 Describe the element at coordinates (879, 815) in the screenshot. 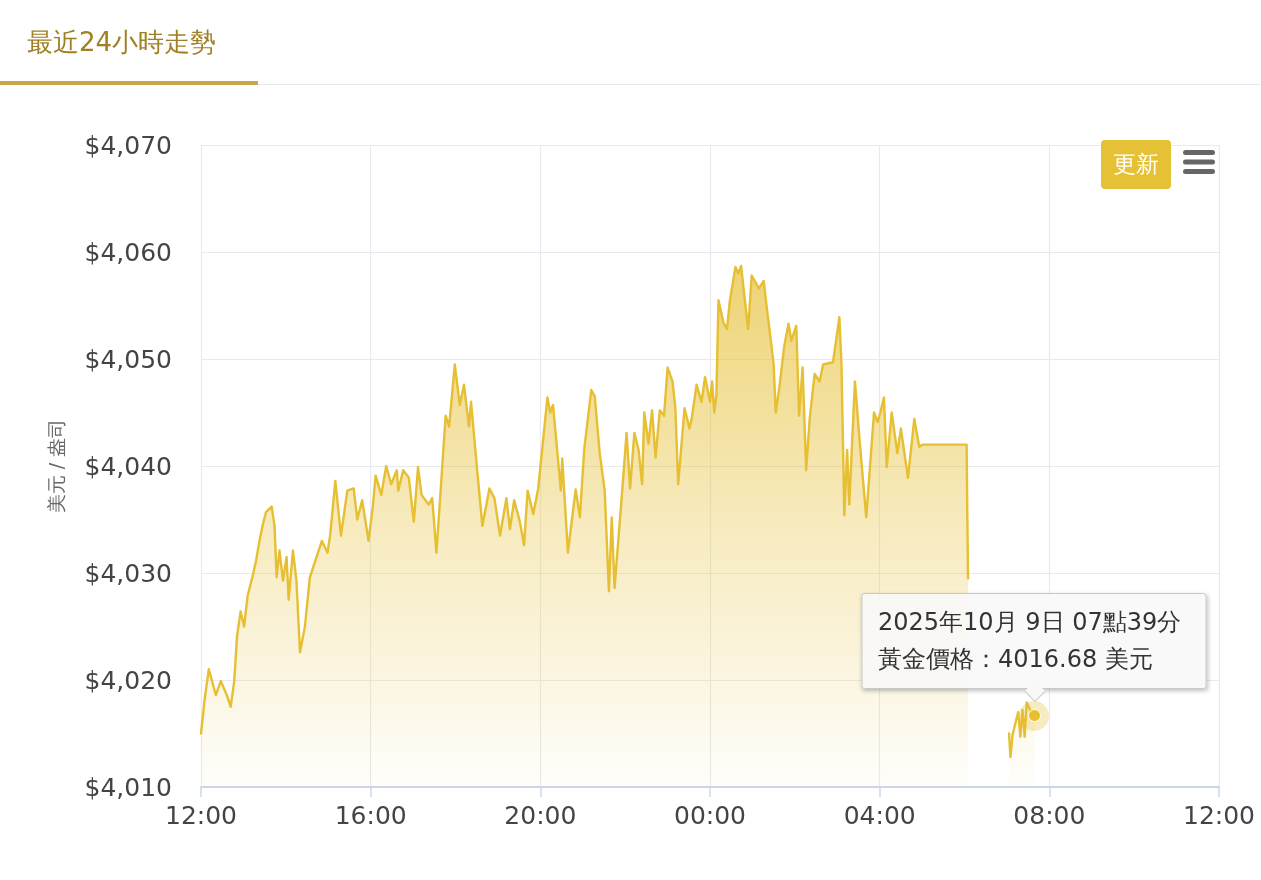

I see `x-tick-label: 04:00` at that location.